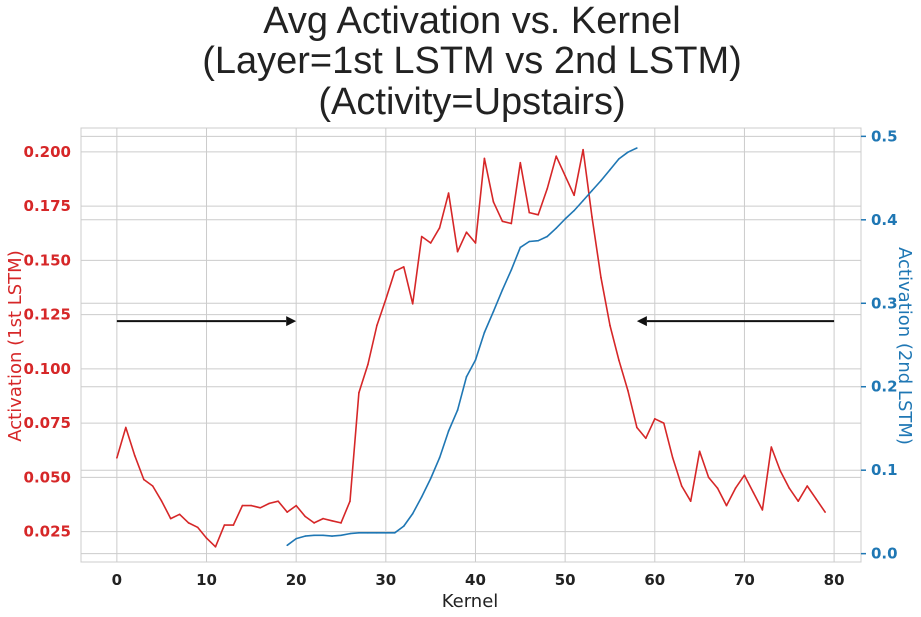  I want to click on y-right-tick-label: 0.4, so click(884, 220).